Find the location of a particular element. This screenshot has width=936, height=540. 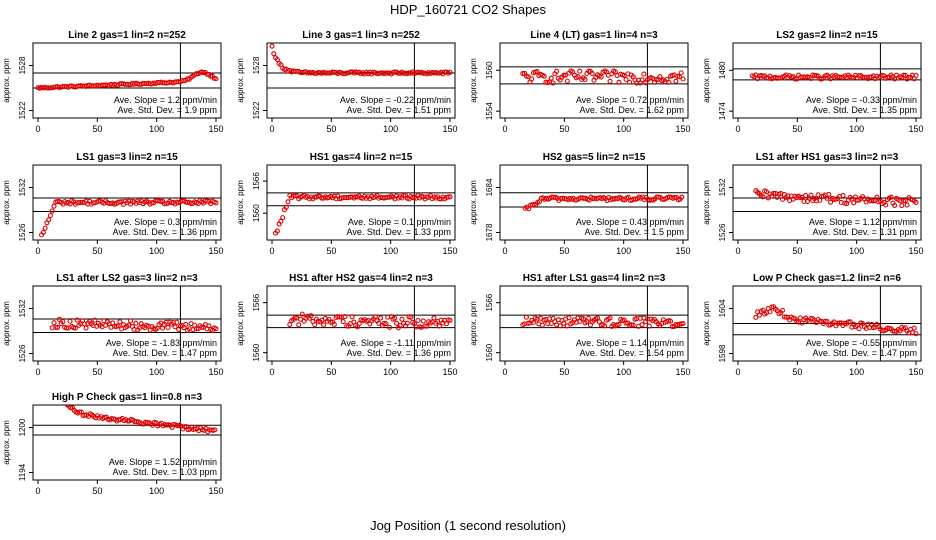

slope-text: Ave. Slope = -0.33 ppm/min is located at coordinates (861, 100).